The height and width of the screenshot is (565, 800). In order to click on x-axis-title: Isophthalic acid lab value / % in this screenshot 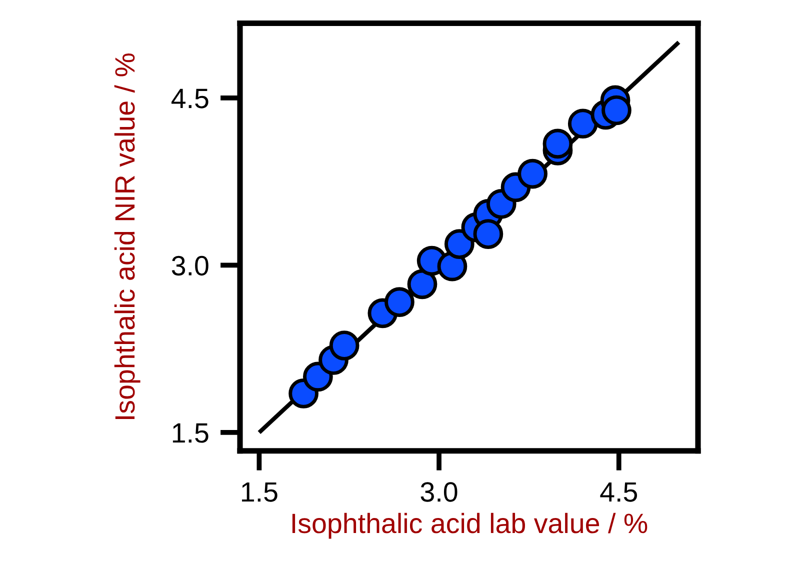, I will do `click(470, 525)`.